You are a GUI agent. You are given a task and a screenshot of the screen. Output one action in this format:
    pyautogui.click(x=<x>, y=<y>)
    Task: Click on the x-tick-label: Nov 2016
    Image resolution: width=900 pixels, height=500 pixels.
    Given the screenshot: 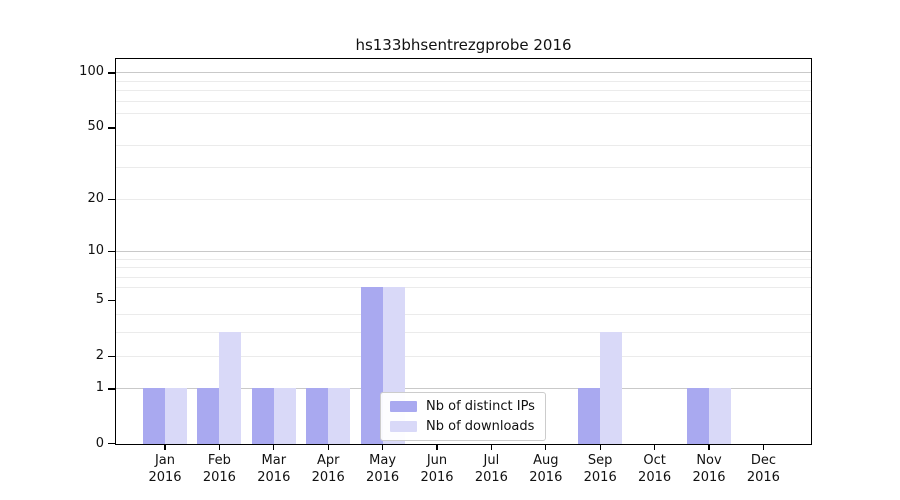 What is the action you would take?
    pyautogui.click(x=709, y=469)
    